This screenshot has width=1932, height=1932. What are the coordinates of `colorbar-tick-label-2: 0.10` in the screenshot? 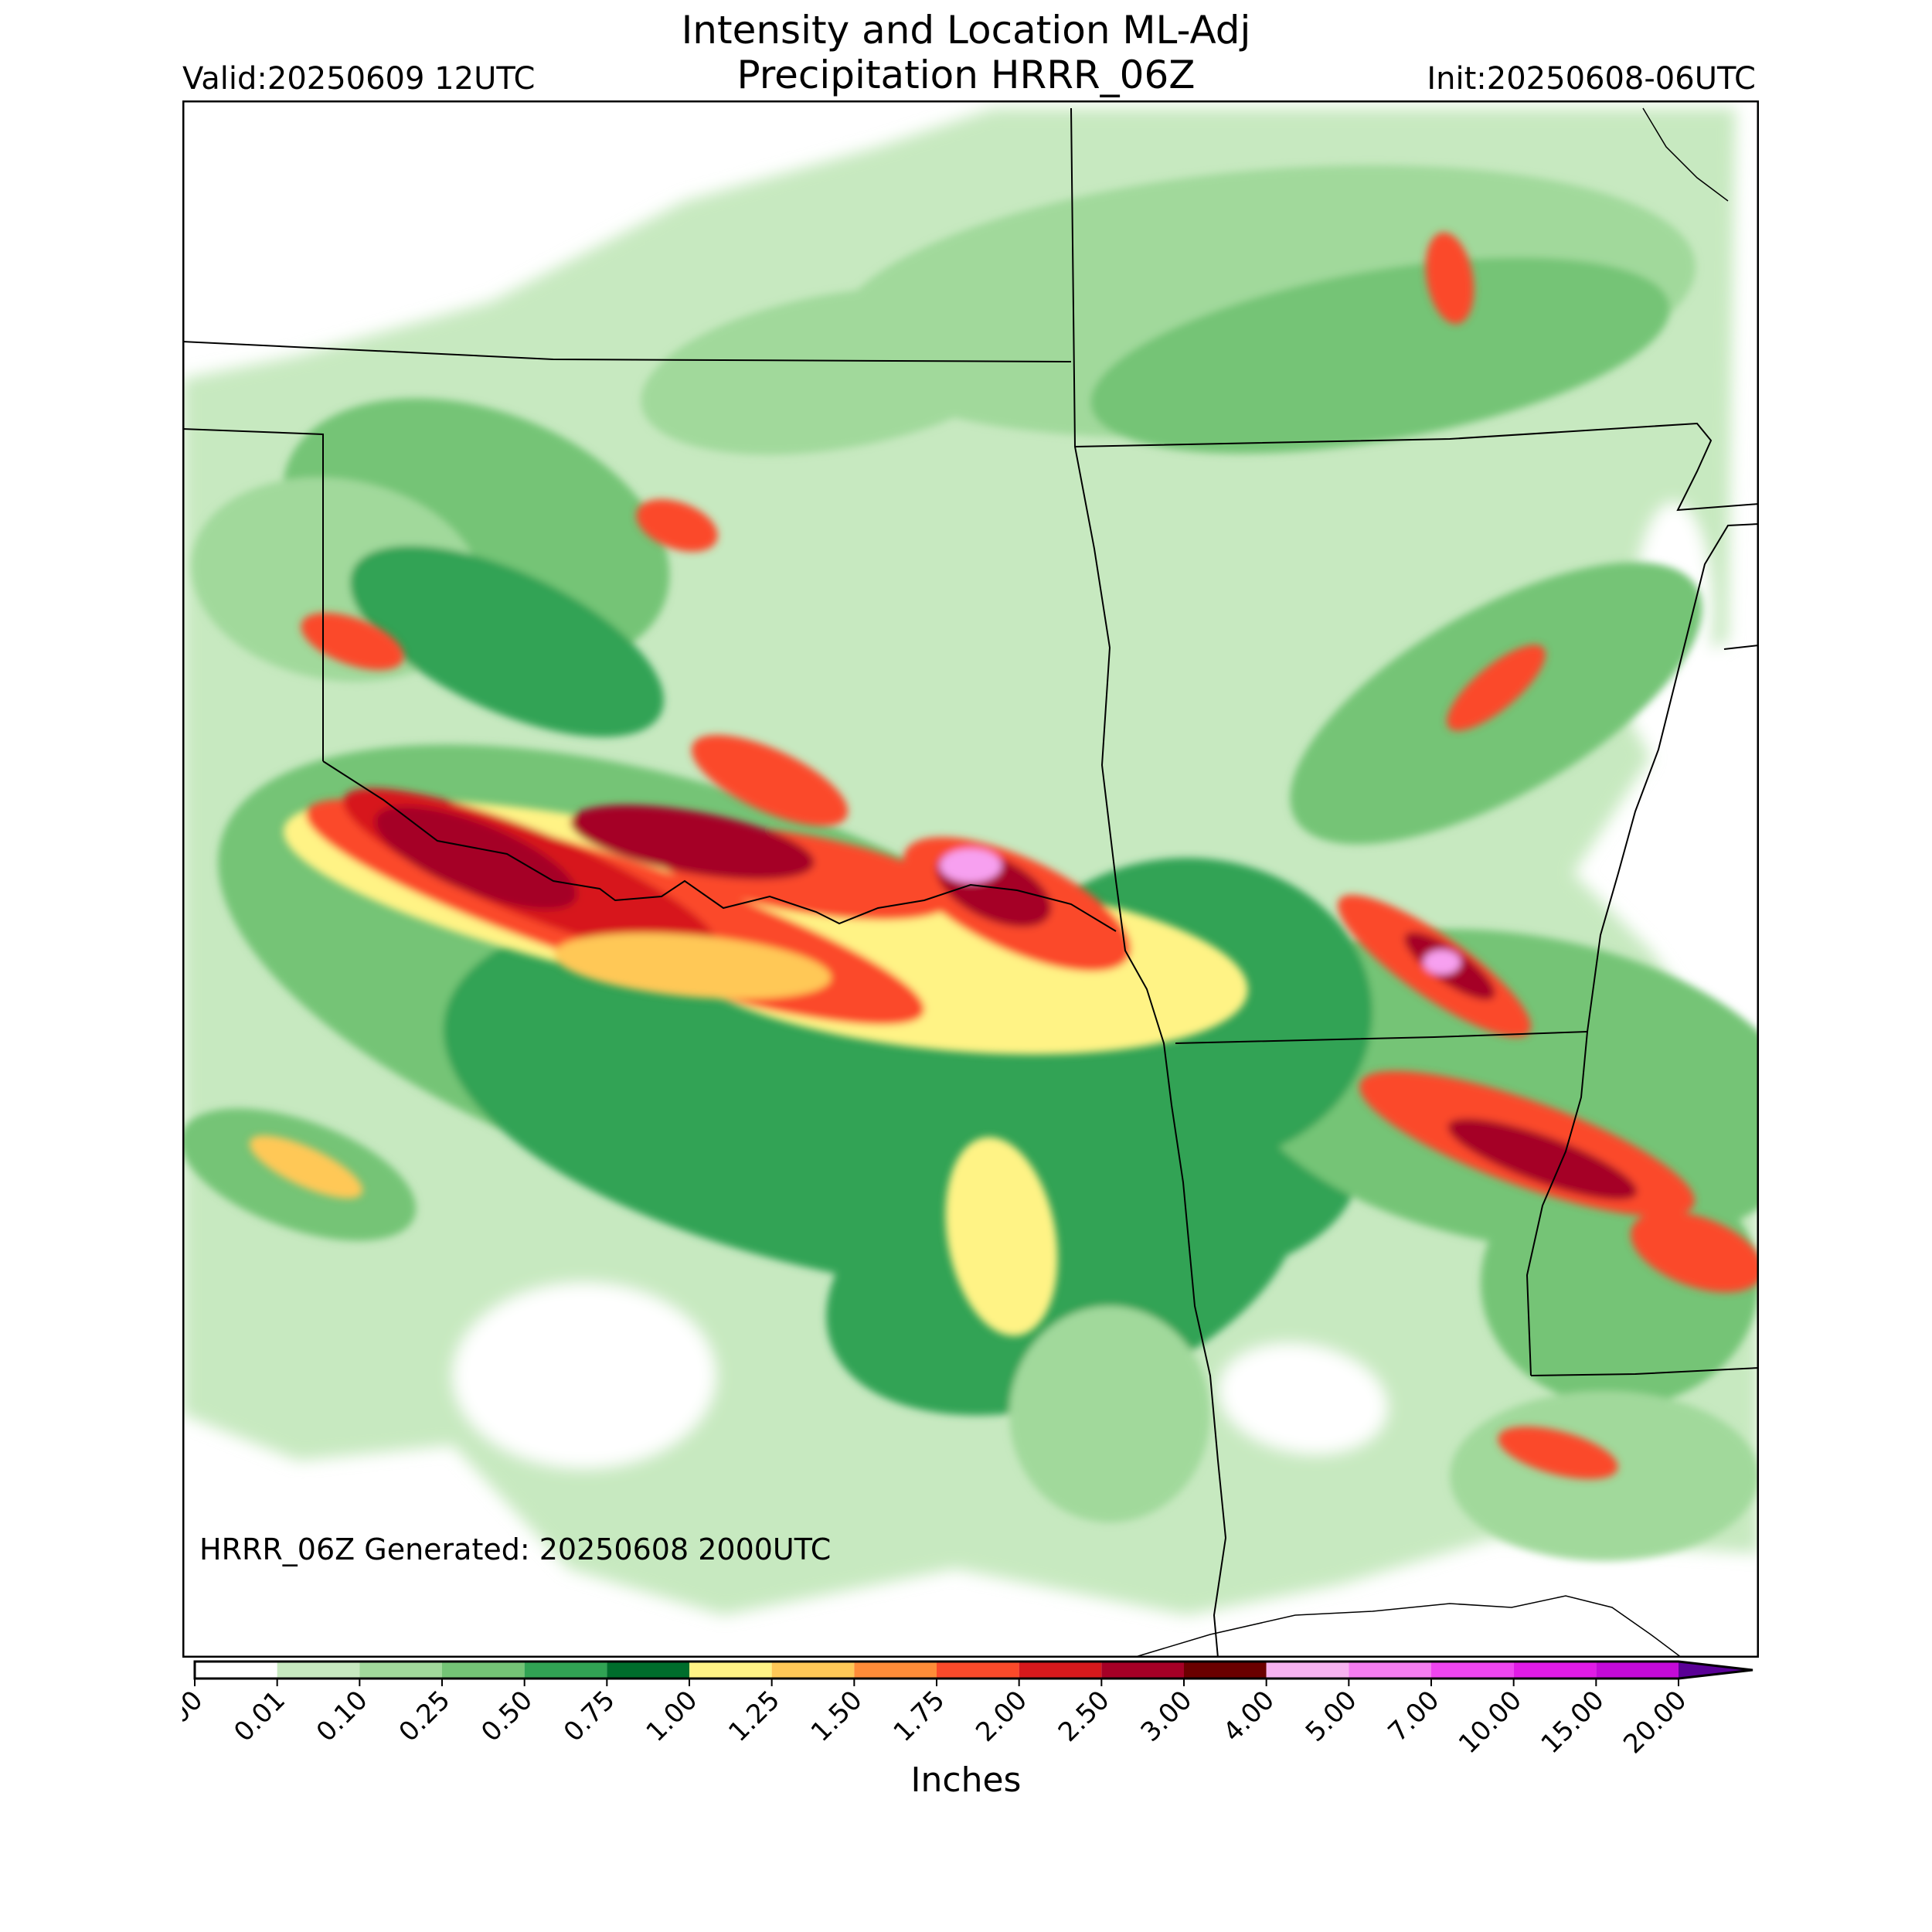 It's located at (342, 1716).